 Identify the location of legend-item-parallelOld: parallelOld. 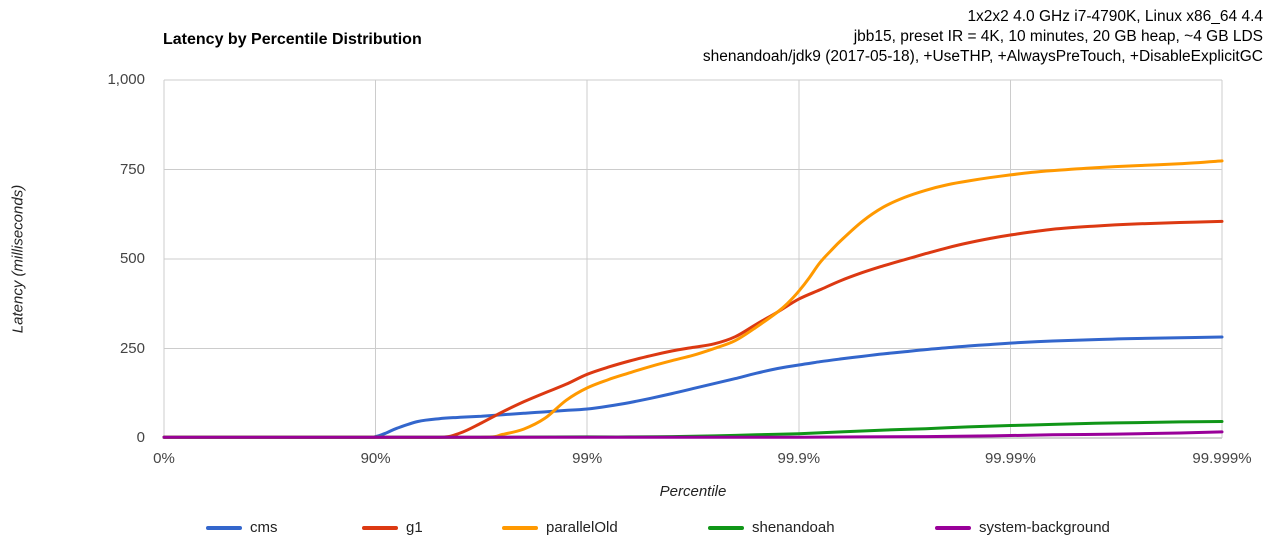
(560, 527).